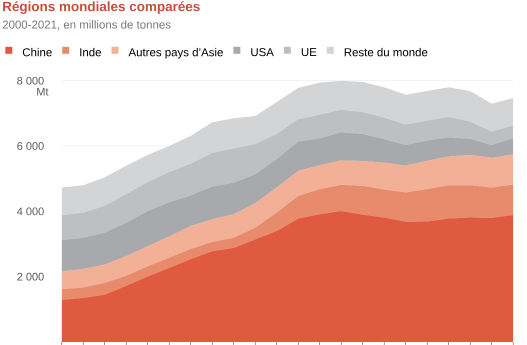 The width and height of the screenshot is (527, 345). Describe the element at coordinates (30, 146) in the screenshot. I see `y-tick-label: 6 000` at that location.